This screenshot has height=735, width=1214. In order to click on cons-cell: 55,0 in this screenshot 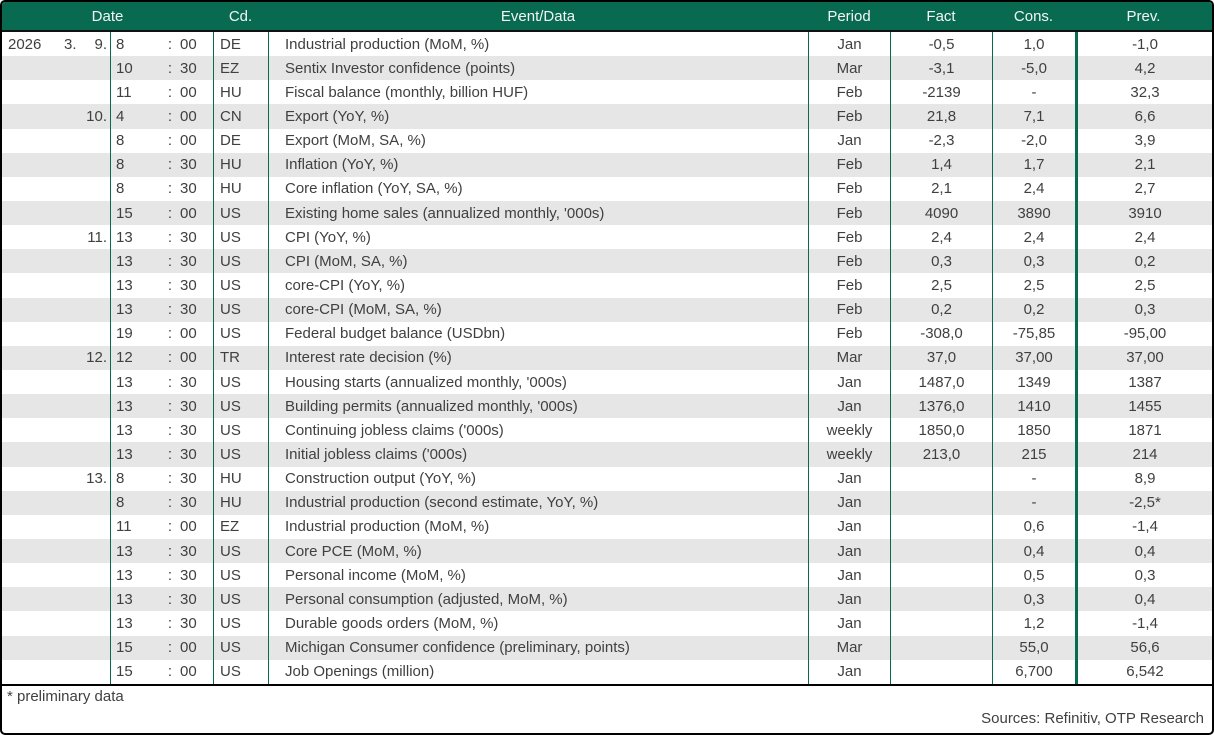, I will do `click(1033, 647)`.